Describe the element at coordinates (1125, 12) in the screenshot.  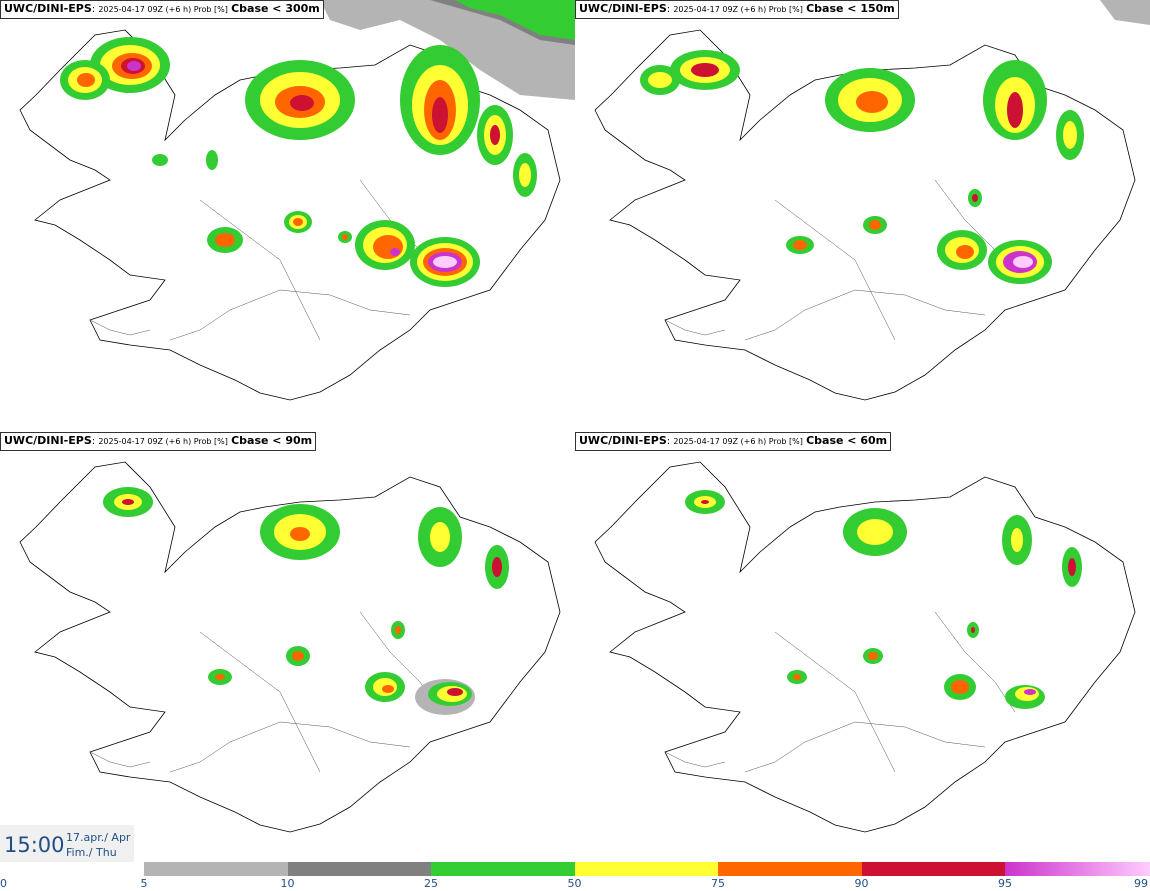
I see `coarse-region` at that location.